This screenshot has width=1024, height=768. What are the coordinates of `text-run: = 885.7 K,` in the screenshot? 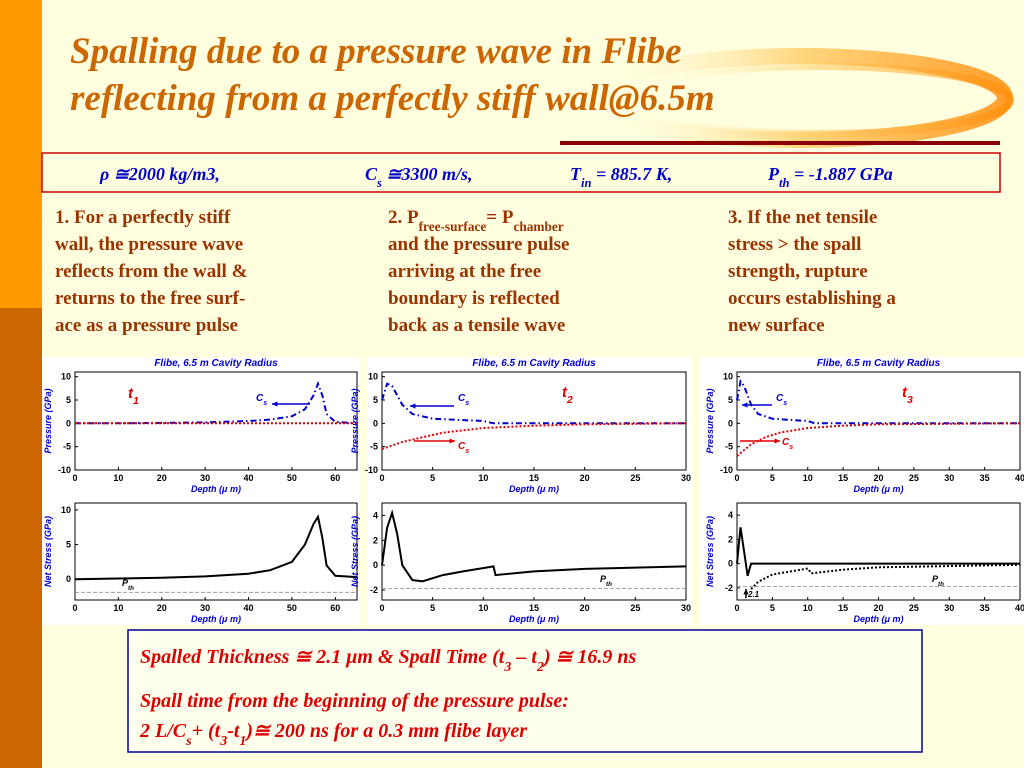 It's located at (632, 174).